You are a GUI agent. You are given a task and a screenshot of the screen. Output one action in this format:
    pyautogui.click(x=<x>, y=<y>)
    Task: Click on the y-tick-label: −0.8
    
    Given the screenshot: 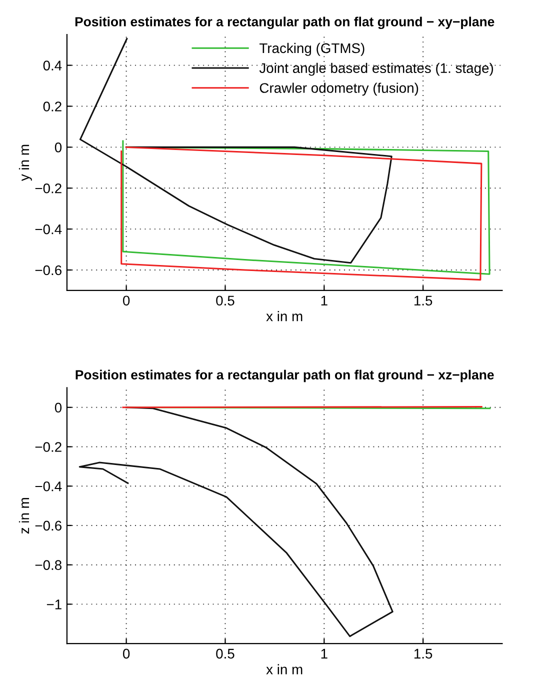 What is the action you would take?
    pyautogui.click(x=48, y=565)
    